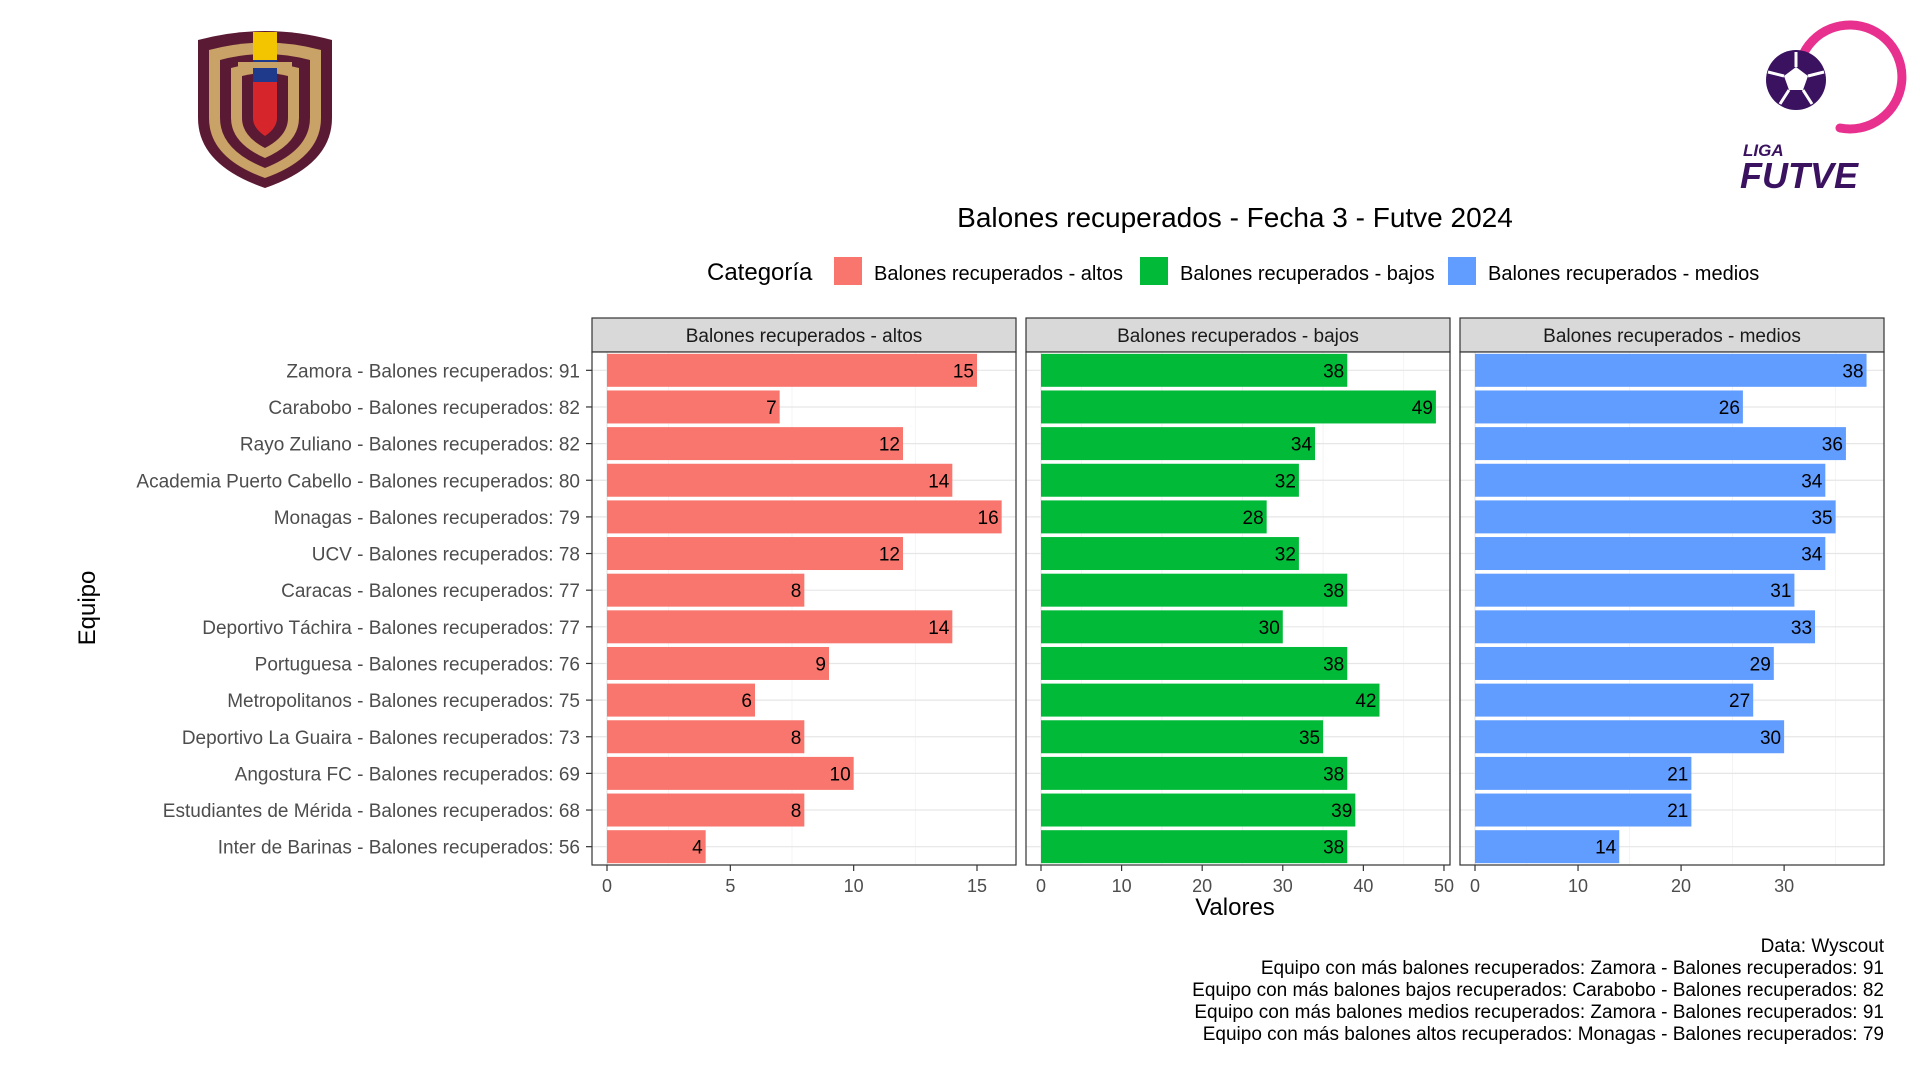 This screenshot has width=1920, height=1085. What do you see at coordinates (87, 608) in the screenshot?
I see `y-axis-title: Equipo` at bounding box center [87, 608].